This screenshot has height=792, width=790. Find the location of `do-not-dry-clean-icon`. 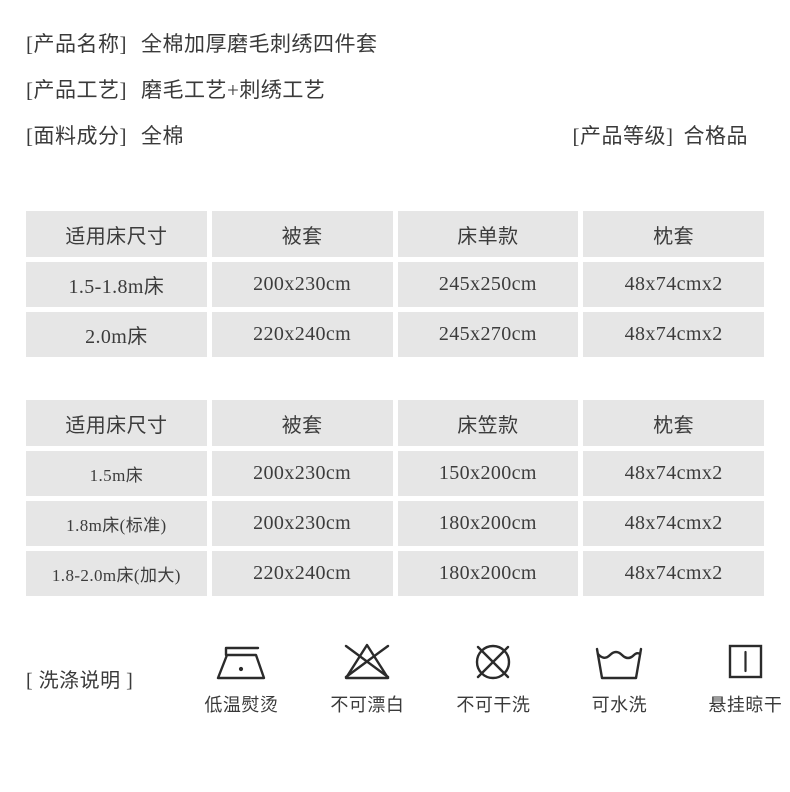

do-not-dry-clean-icon is located at coordinates (493, 659).